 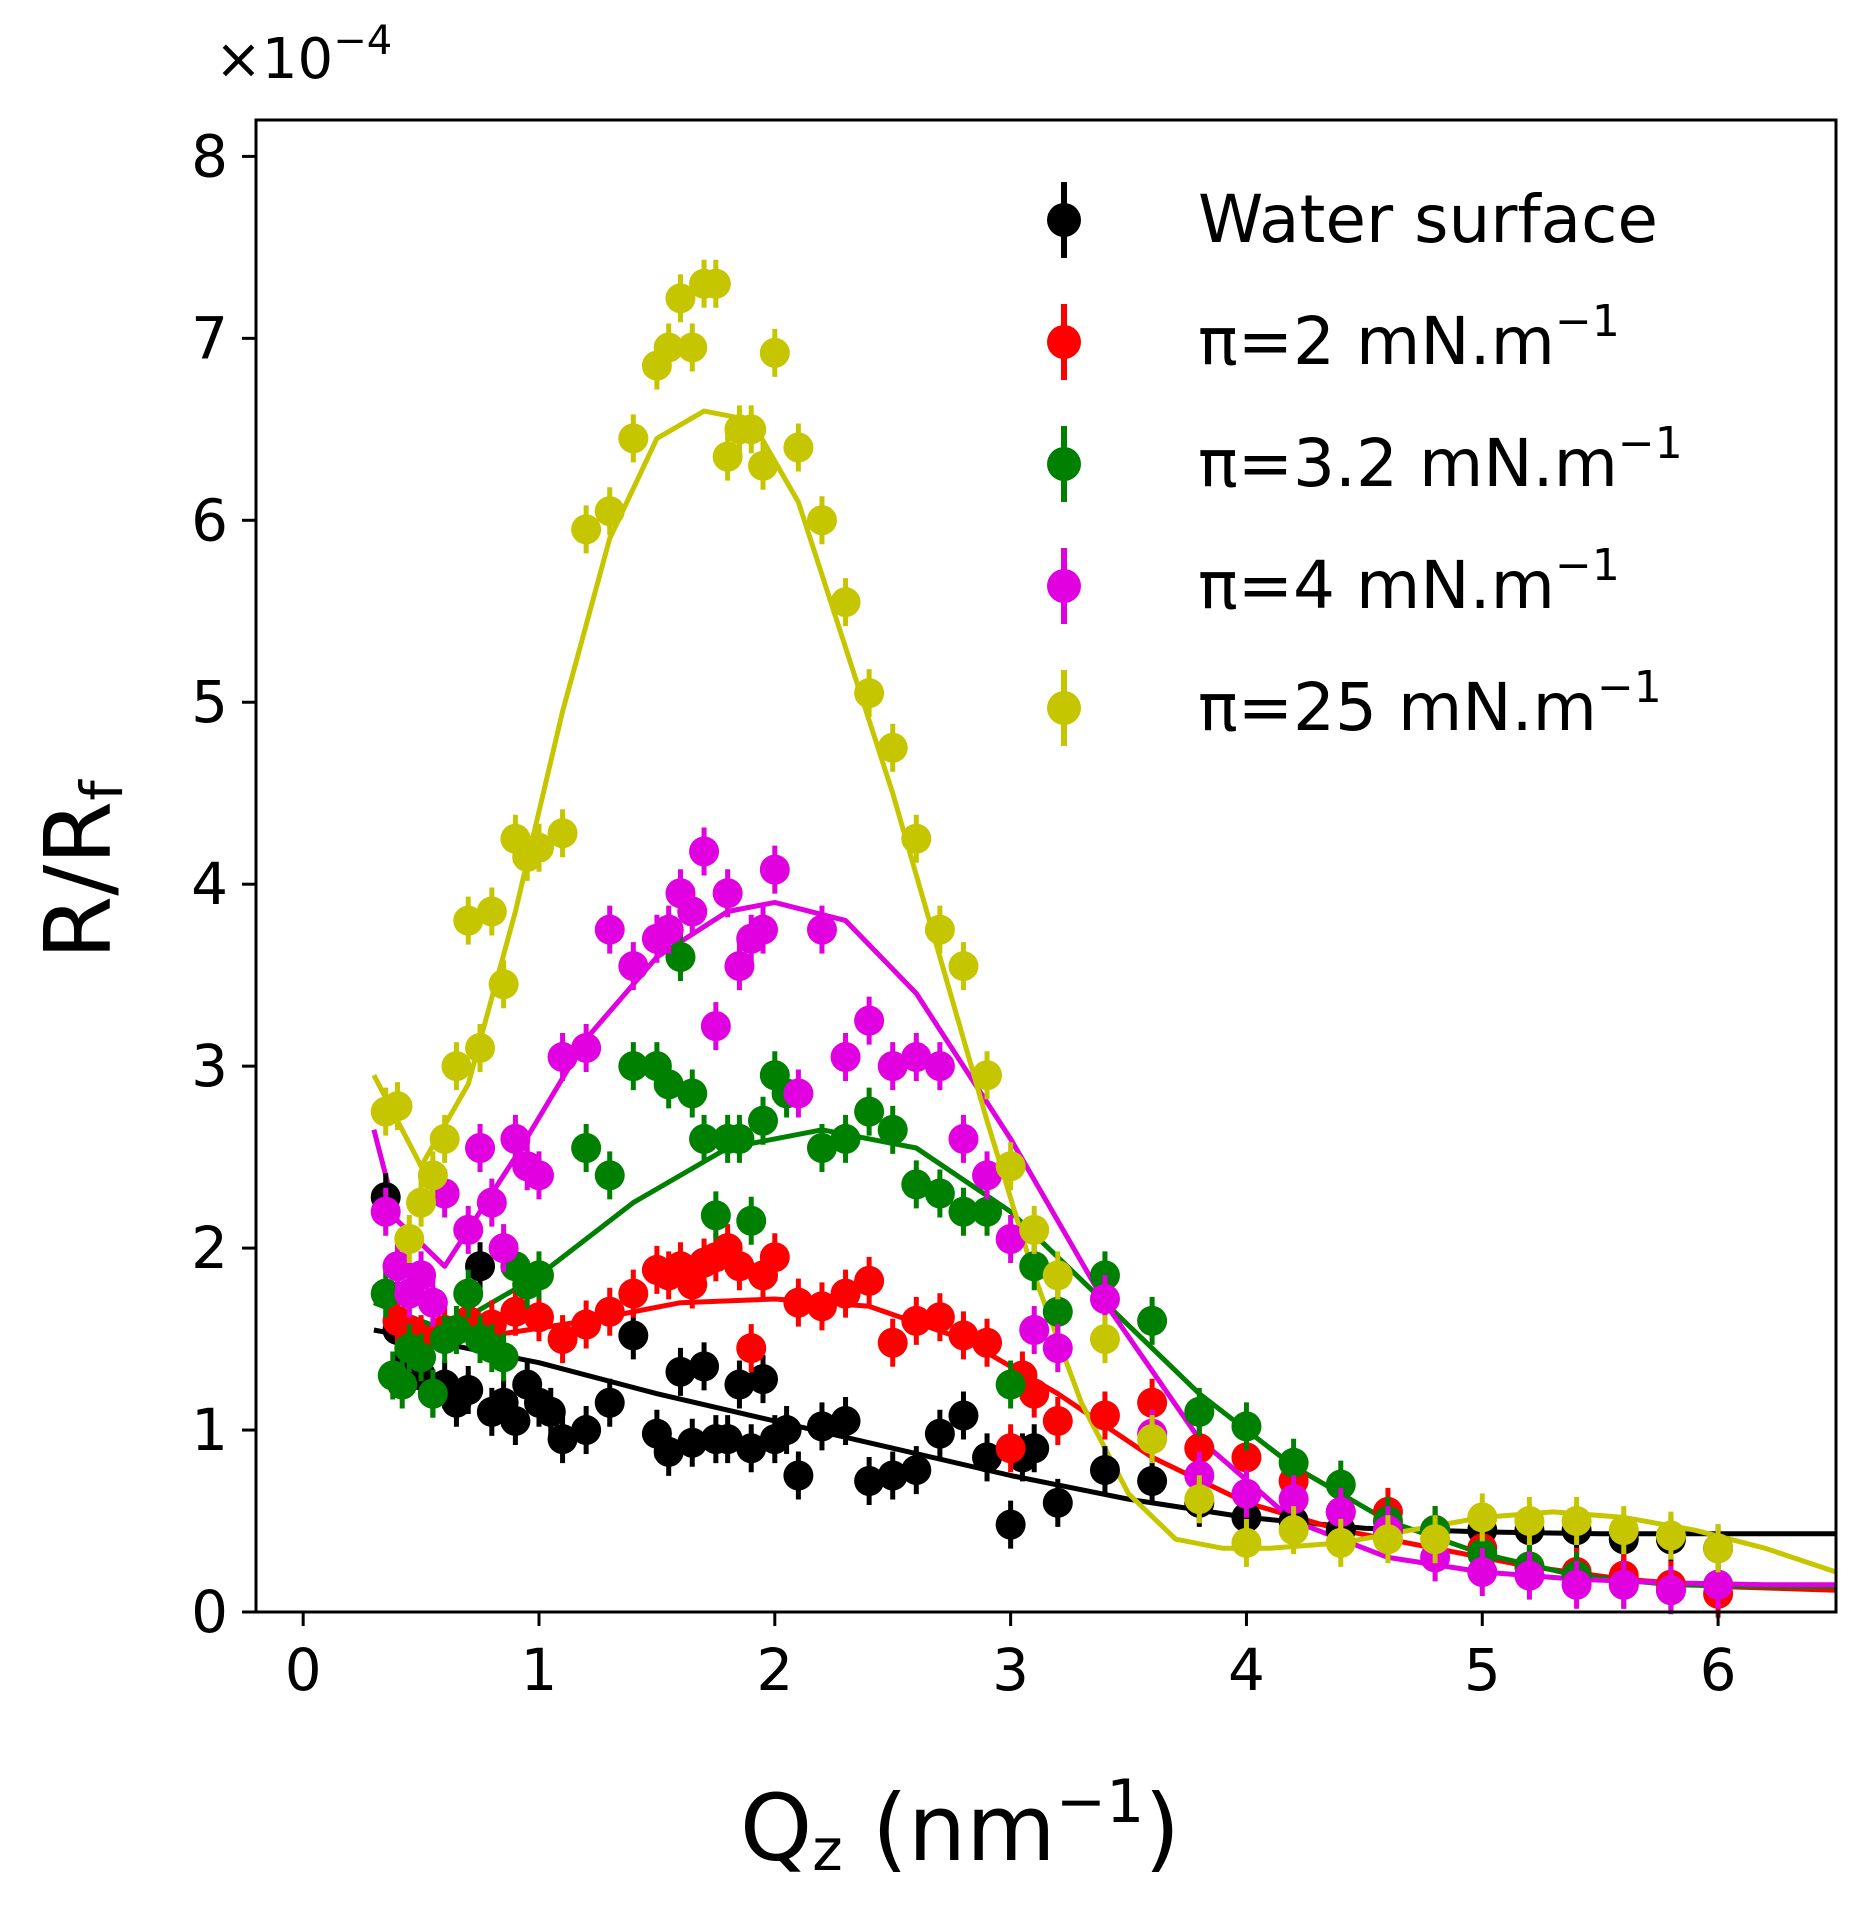 I want to click on x-tick-label-3: 3, so click(x=1010, y=1670).